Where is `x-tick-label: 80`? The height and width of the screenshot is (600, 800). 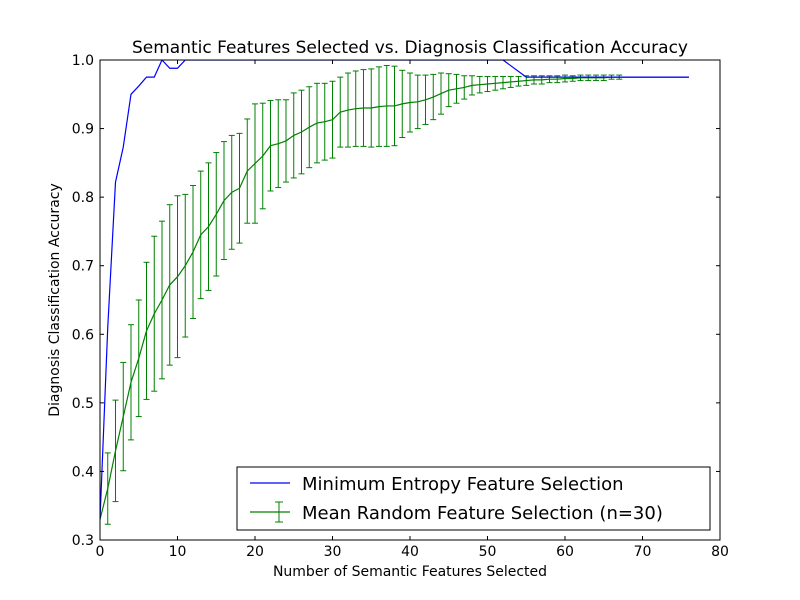 x-tick-label: 80 is located at coordinates (720, 552).